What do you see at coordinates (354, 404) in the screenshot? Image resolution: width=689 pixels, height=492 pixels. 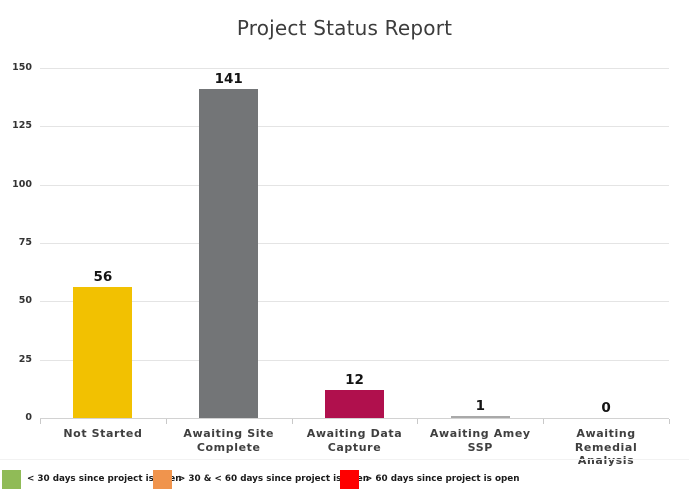 I see `bar-awaiting-data-capture` at bounding box center [354, 404].